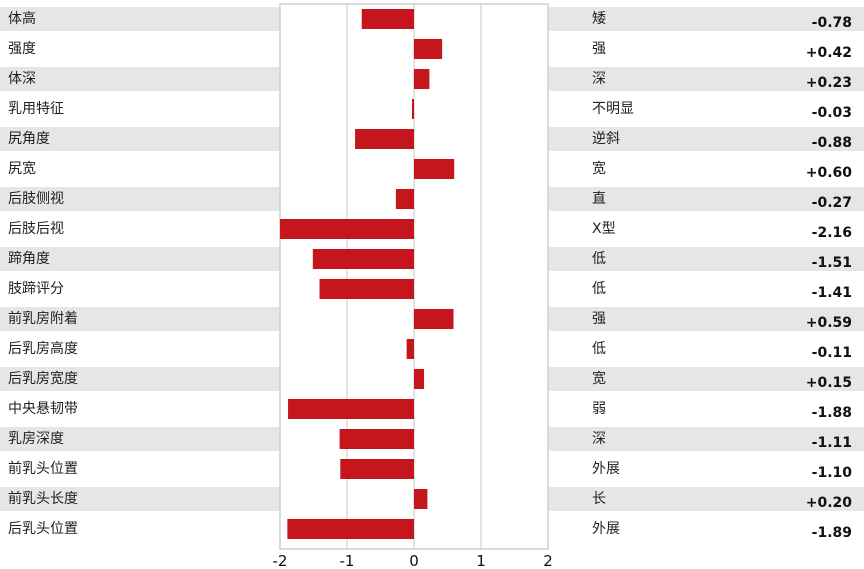  What do you see at coordinates (604, 229) in the screenshot?
I see `trait-description: X型` at bounding box center [604, 229].